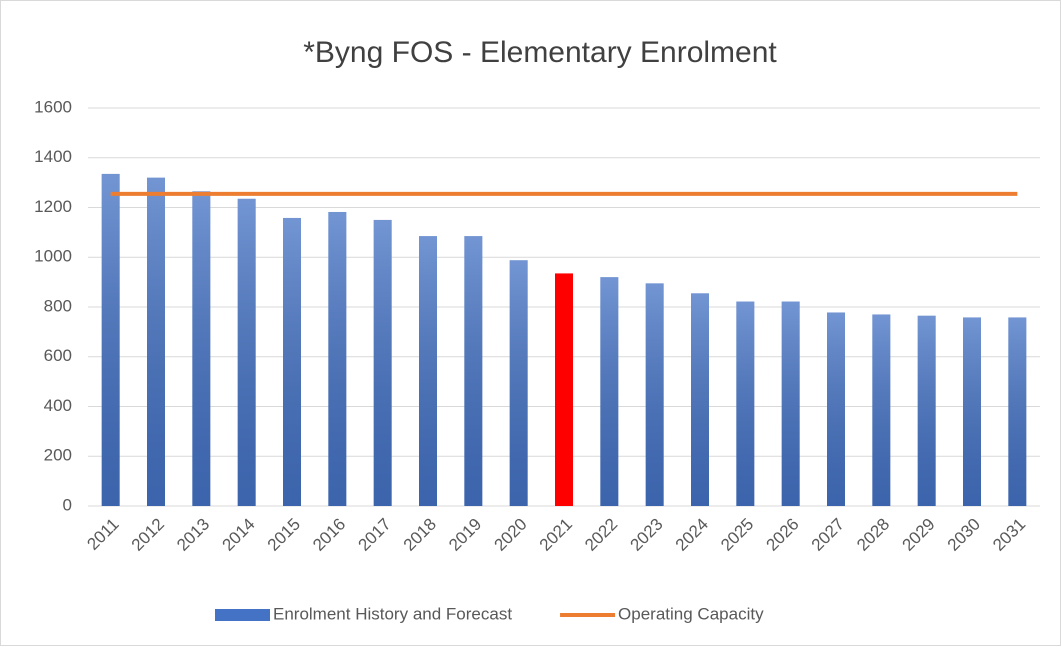  What do you see at coordinates (392, 613) in the screenshot?
I see `legend-label: Enrolment History and Forecast` at bounding box center [392, 613].